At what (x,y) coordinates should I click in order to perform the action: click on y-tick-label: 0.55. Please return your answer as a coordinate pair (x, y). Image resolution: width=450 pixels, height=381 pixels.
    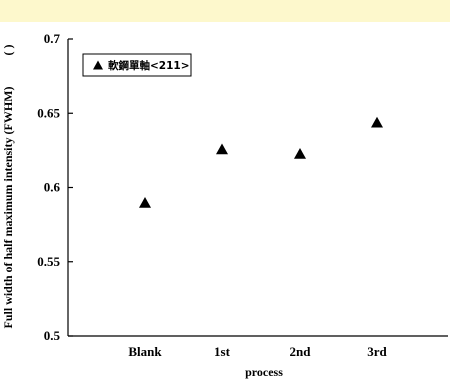
    Looking at the image, I should click on (48, 261).